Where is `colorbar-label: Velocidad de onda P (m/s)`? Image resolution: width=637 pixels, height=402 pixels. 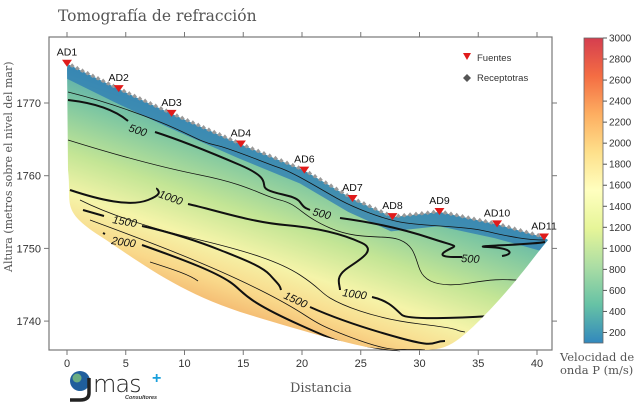
colorbar-label: Velocidad de onda P (m/s) is located at coordinates (598, 363).